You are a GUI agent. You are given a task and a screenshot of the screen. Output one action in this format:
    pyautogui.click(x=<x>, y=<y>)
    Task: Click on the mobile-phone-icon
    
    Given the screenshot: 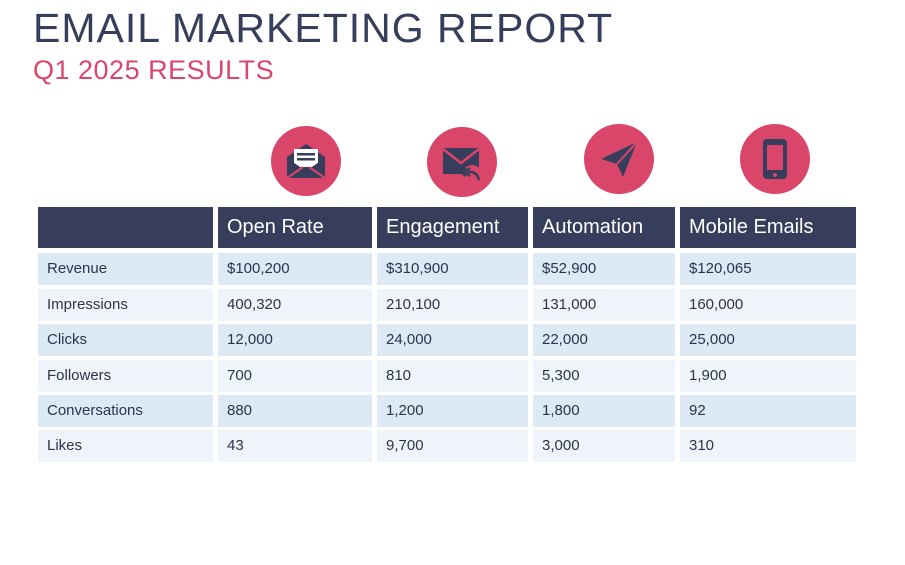 What is the action you would take?
    pyautogui.click(x=775, y=159)
    